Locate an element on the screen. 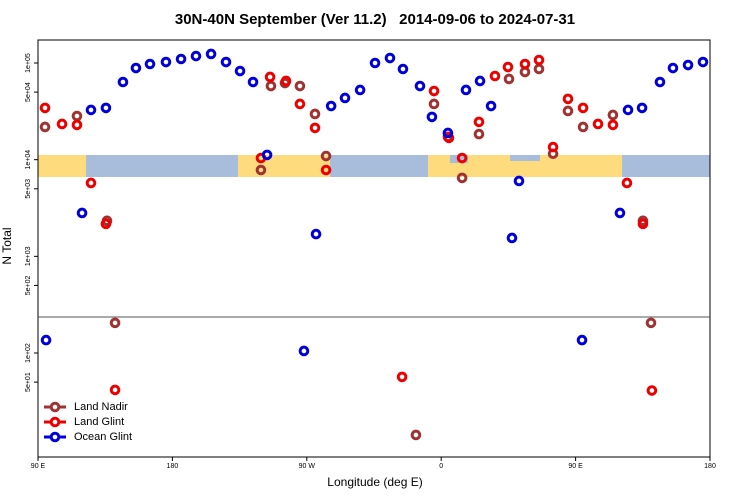  y-tick-label: 1e+04 is located at coordinates (28, 160).